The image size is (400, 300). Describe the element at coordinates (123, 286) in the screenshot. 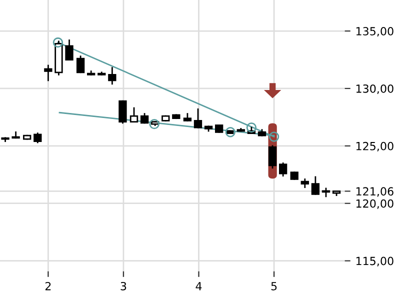

I see `x-tick-label: 3` at that location.